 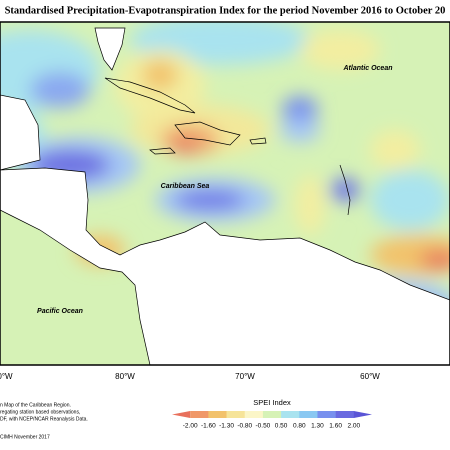 I want to click on longitude-label: 70°W, so click(x=245, y=376).